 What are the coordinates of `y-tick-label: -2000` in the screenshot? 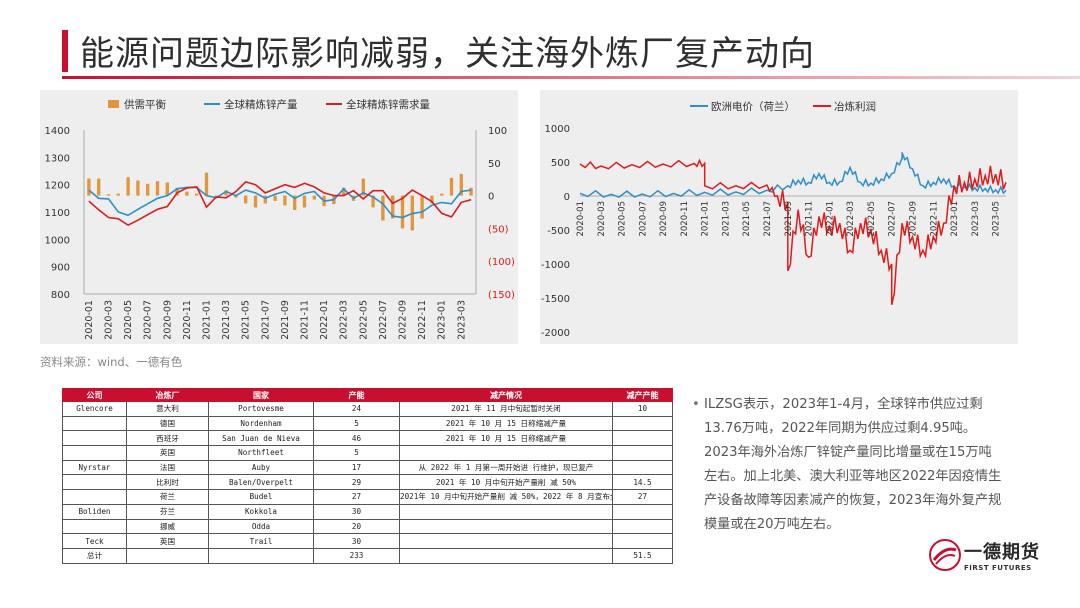 It's located at (555, 333).